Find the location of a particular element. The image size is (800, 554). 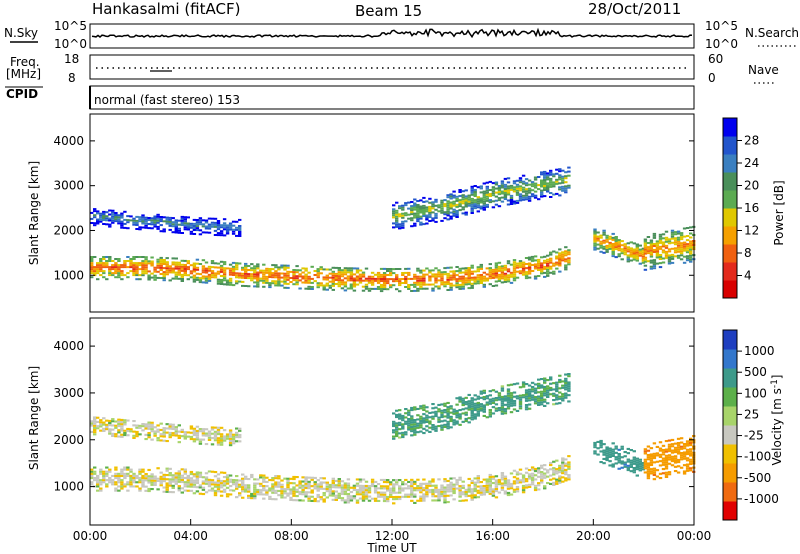

x-tick-label: 12:00 is located at coordinates (392, 536).